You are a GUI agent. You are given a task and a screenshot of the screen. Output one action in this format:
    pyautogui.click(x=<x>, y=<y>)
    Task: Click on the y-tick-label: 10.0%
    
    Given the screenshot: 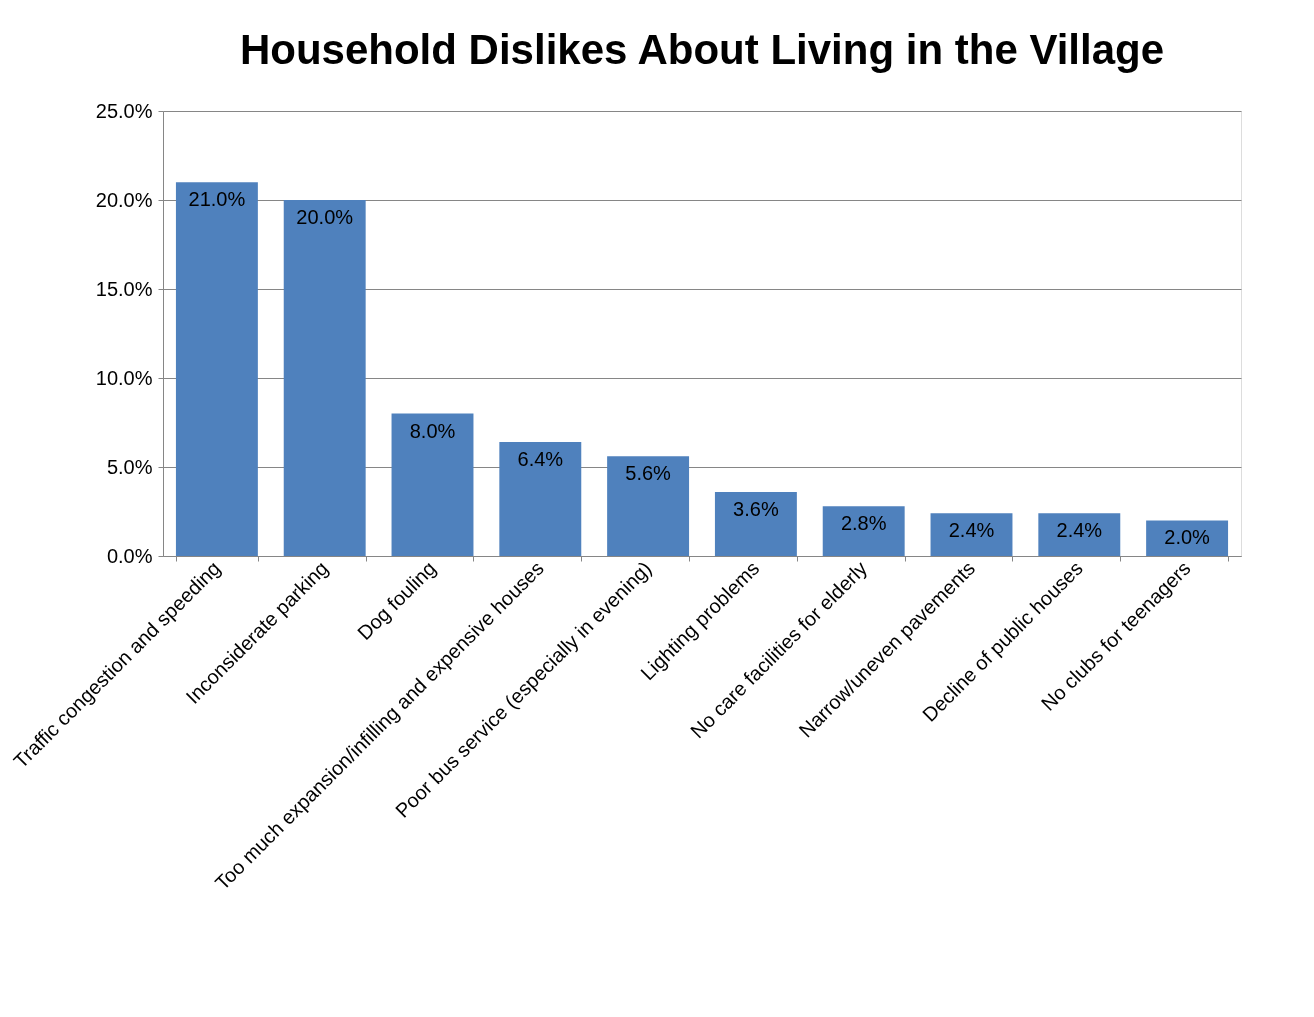 What is the action you would take?
    pyautogui.click(x=124, y=377)
    